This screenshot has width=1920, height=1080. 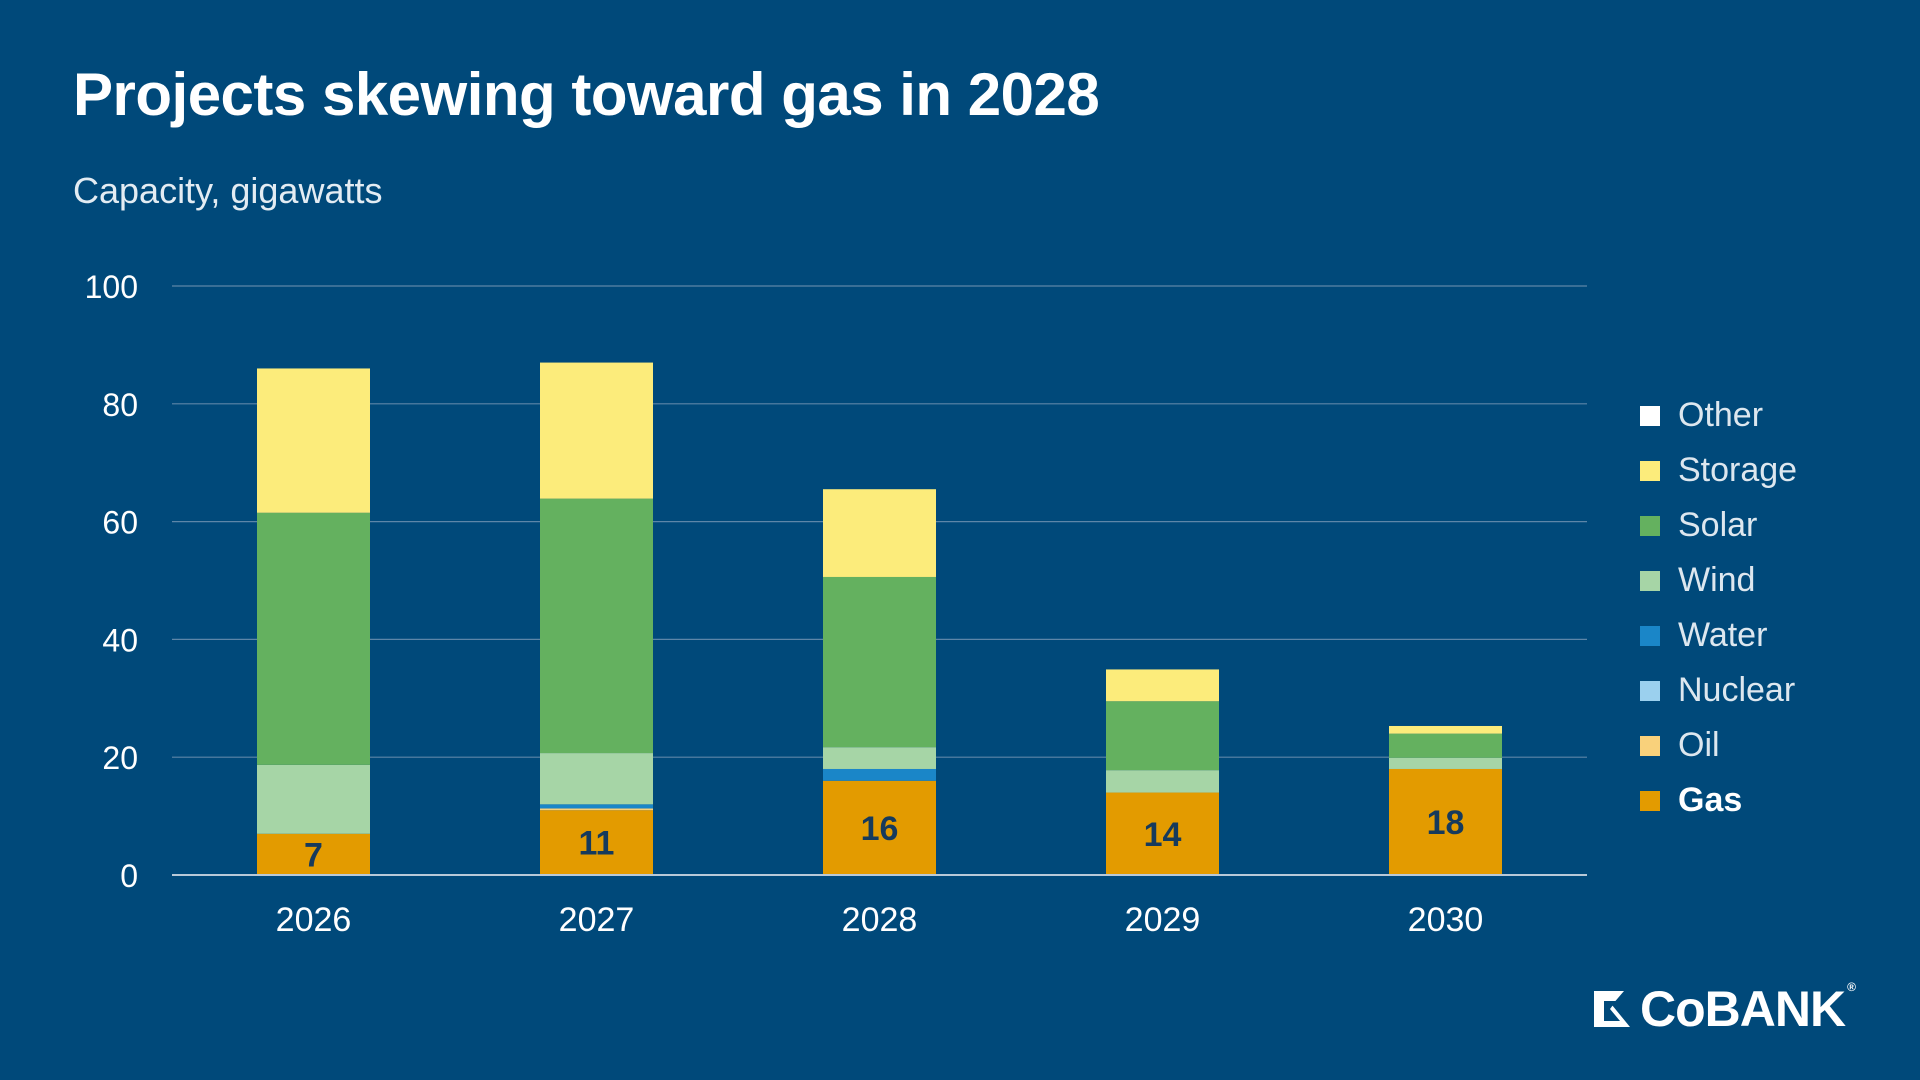 I want to click on y-tick-label: 80, so click(x=120, y=405).